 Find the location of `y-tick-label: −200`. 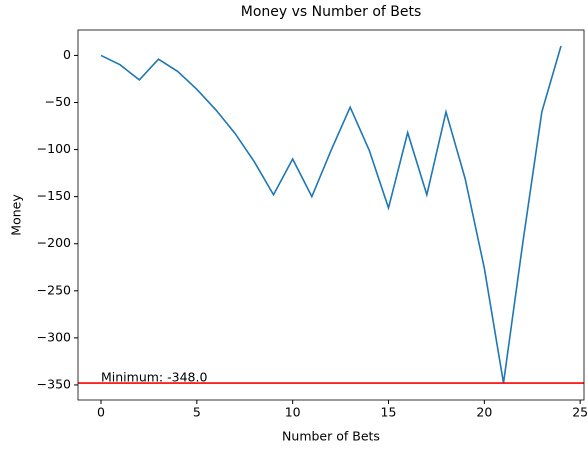

y-tick-label: −200 is located at coordinates (54, 242).